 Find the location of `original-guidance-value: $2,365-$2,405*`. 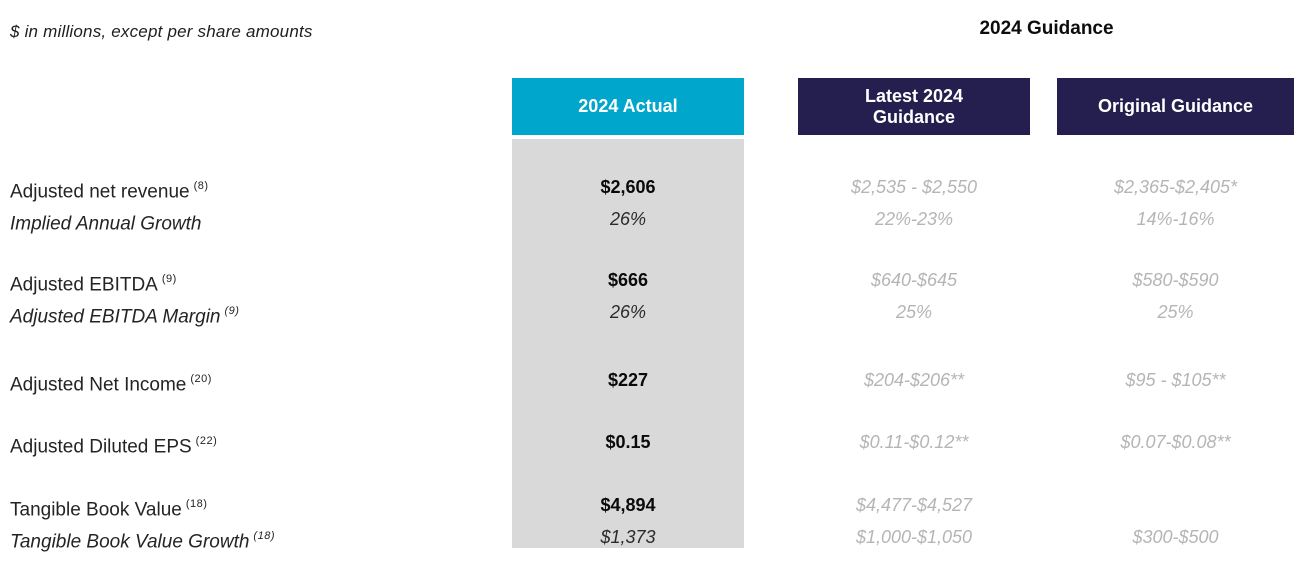

original-guidance-value: $2,365-$2,405* is located at coordinates (1175, 187).